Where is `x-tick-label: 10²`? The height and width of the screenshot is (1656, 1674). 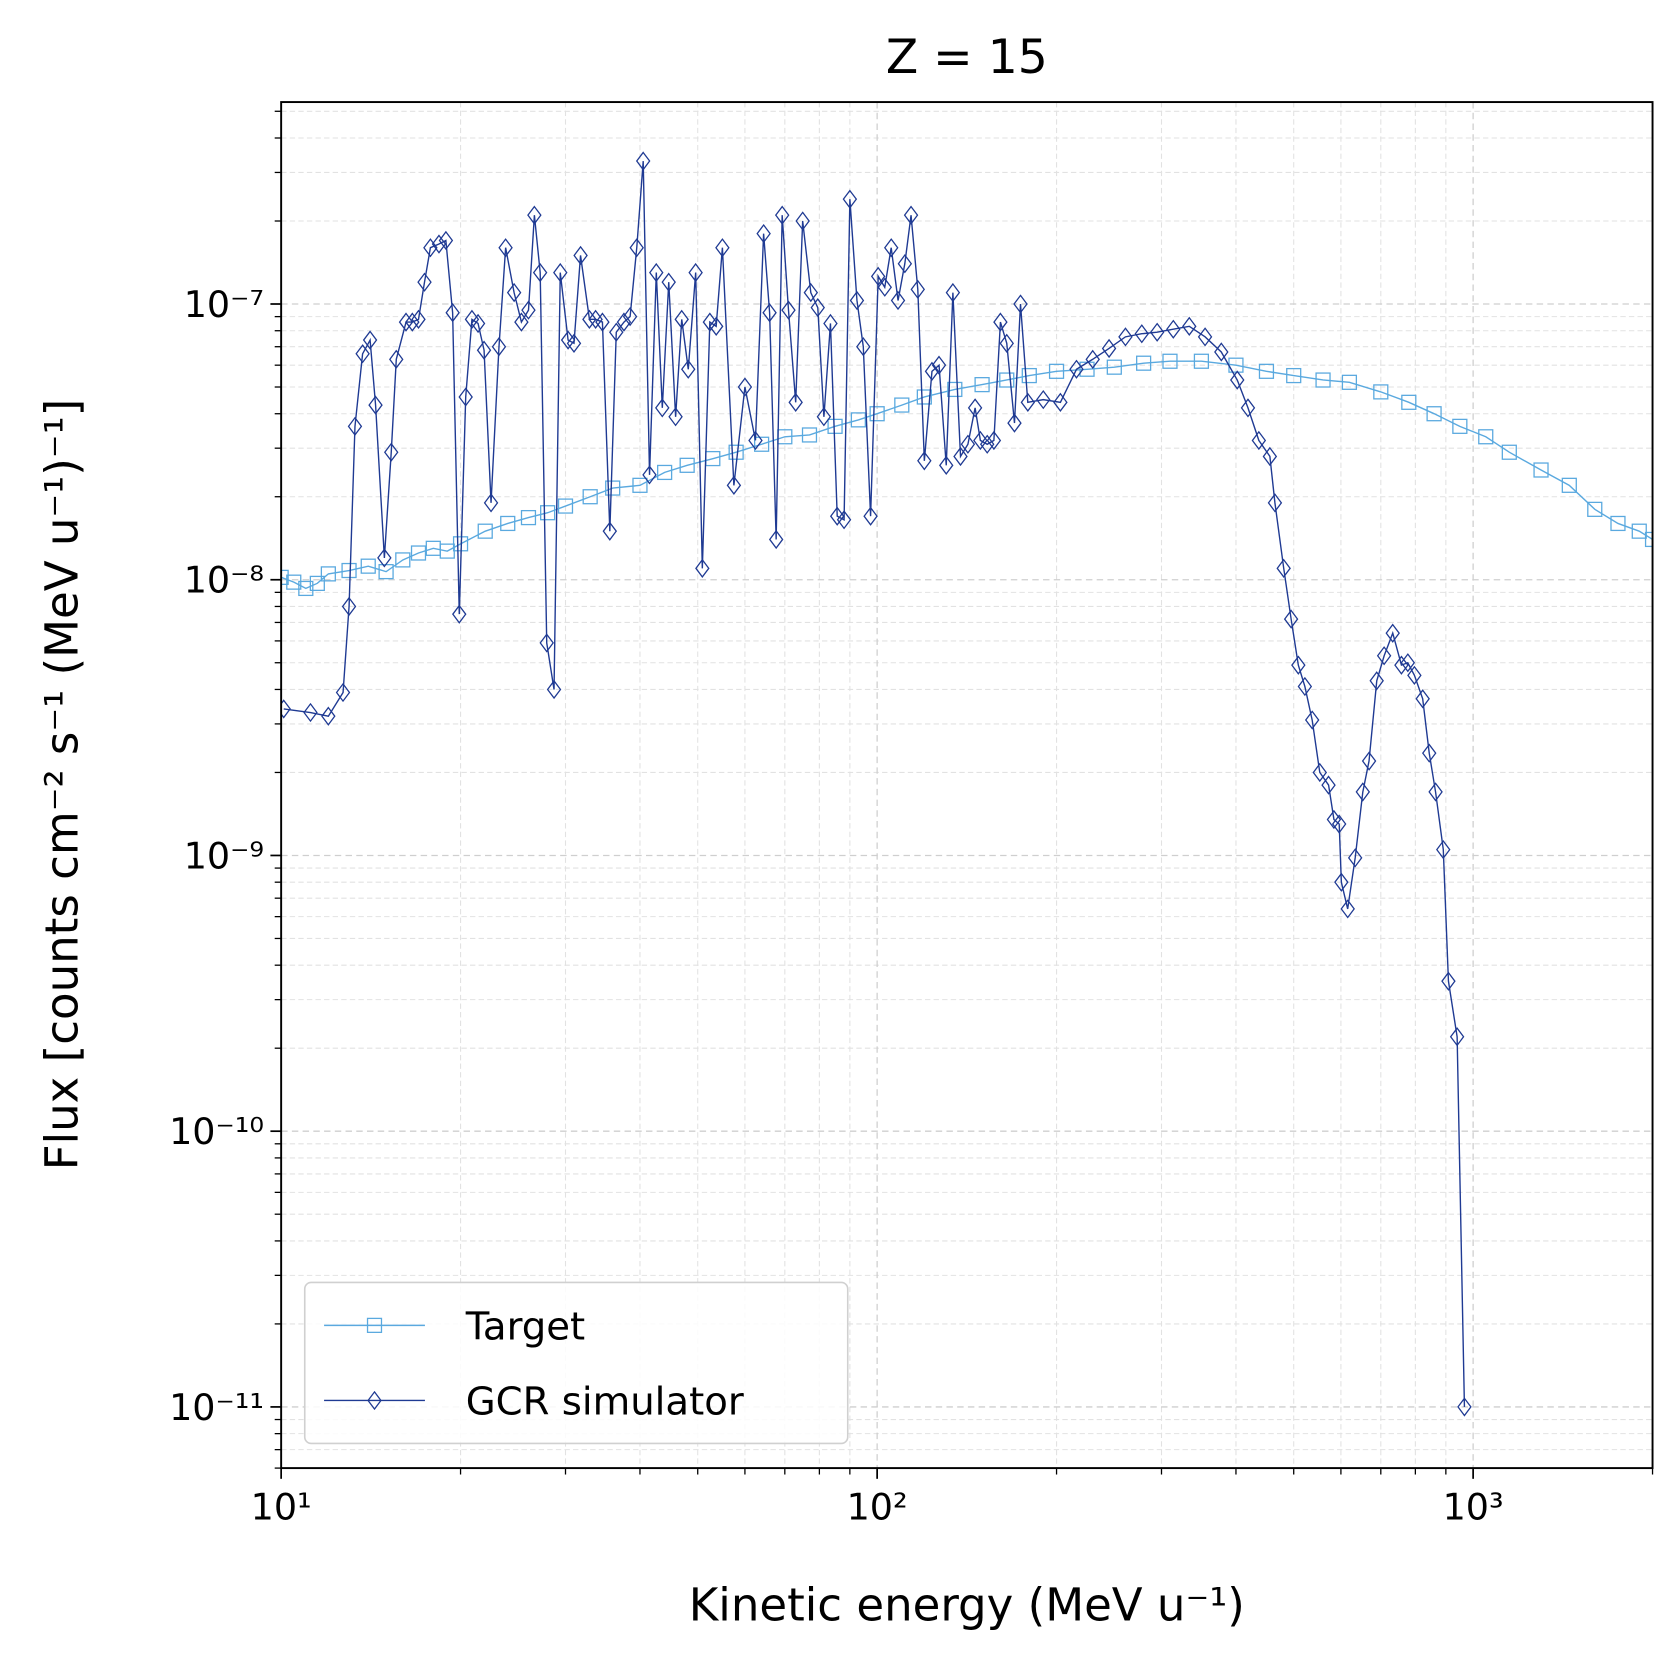
x-tick-label: 10² is located at coordinates (877, 1507).